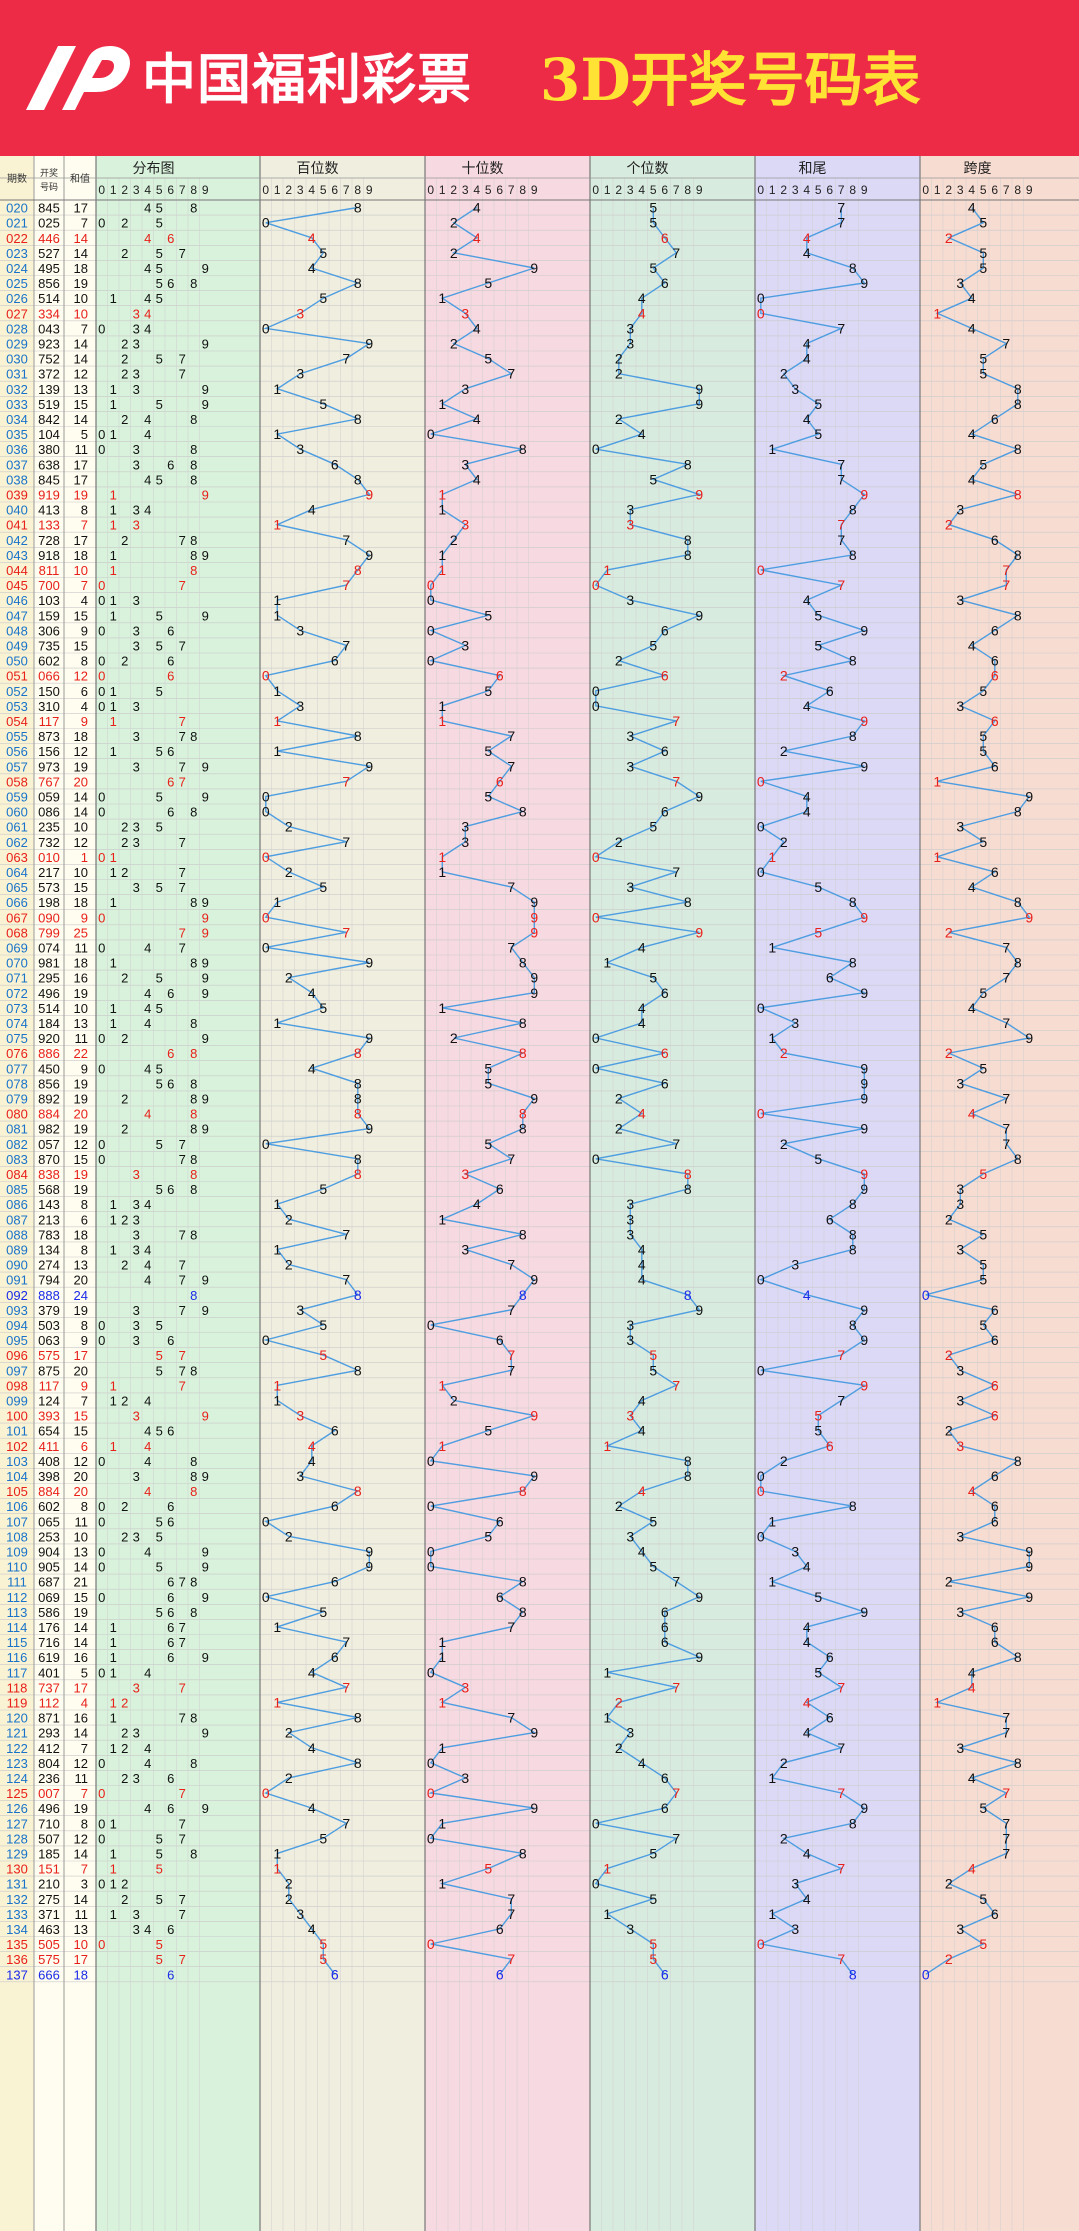 This screenshot has height=2231, width=1079. What do you see at coordinates (49, 1265) in the screenshot?
I see `table-row-number: 274` at bounding box center [49, 1265].